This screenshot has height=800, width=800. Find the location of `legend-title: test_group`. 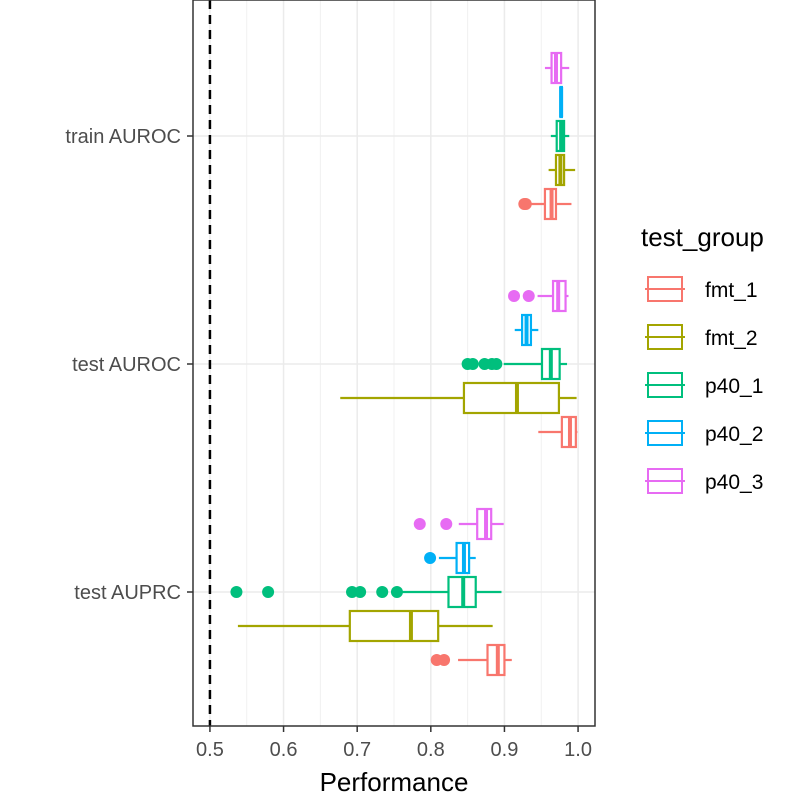

legend-title: test_group is located at coordinates (702, 237).